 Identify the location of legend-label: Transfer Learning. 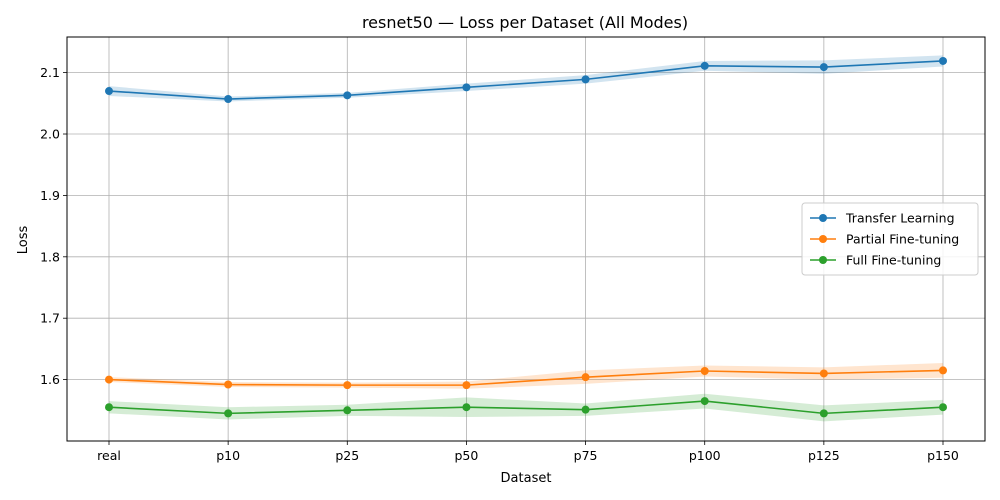
(900, 218).